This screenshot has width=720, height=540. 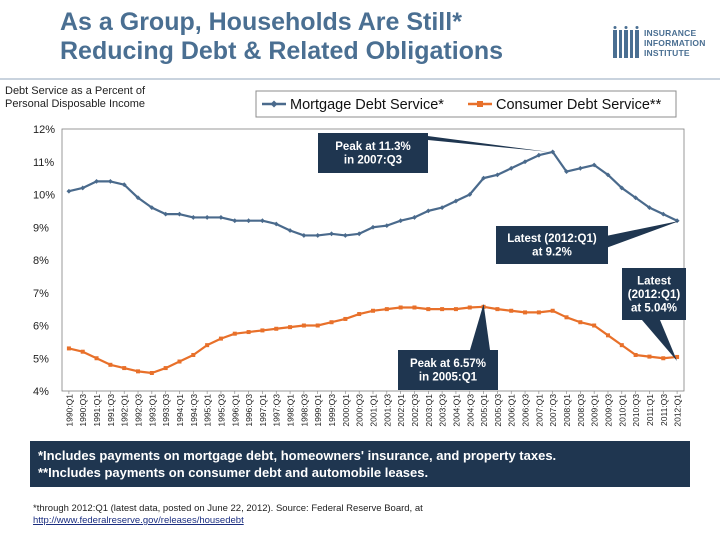 What do you see at coordinates (43, 163) in the screenshot?
I see `y-tick-label: 11%` at bounding box center [43, 163].